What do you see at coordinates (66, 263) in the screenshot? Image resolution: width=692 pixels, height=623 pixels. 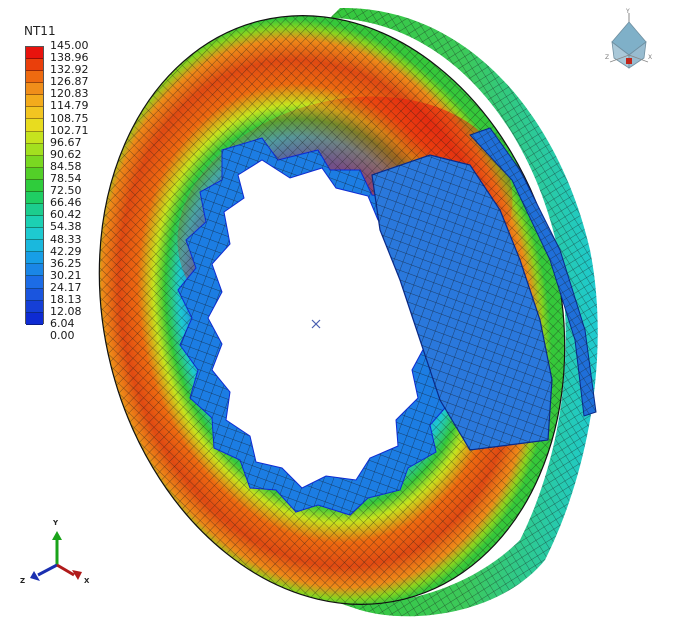 I see `legend-label: 36.25` at bounding box center [66, 263].